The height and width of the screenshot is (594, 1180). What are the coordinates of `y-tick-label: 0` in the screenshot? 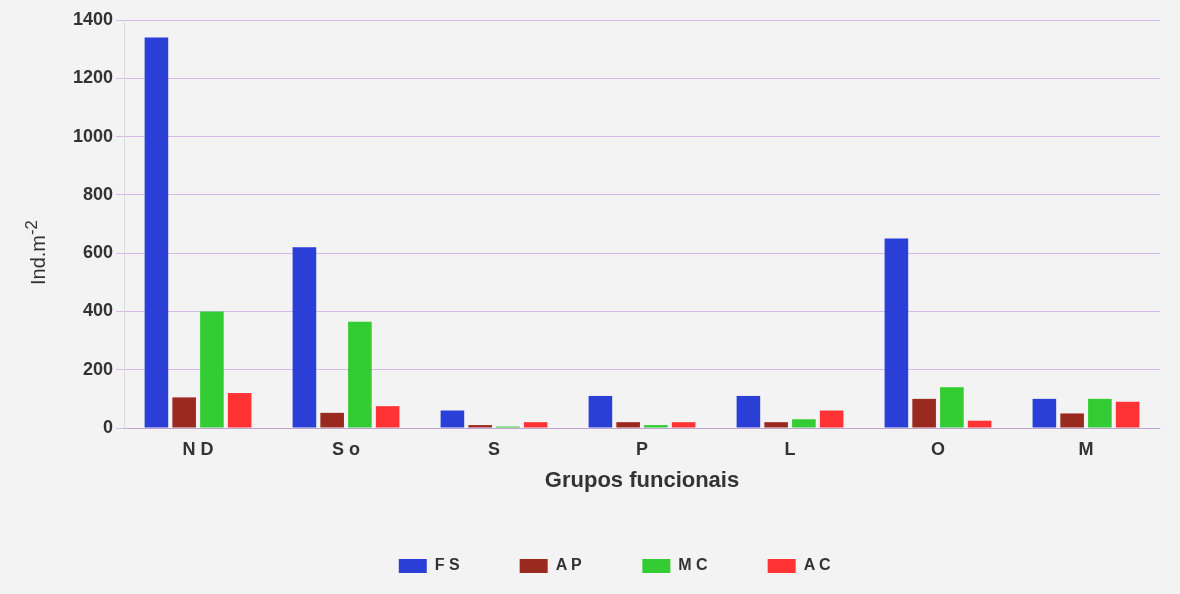 It's located at (108, 426).